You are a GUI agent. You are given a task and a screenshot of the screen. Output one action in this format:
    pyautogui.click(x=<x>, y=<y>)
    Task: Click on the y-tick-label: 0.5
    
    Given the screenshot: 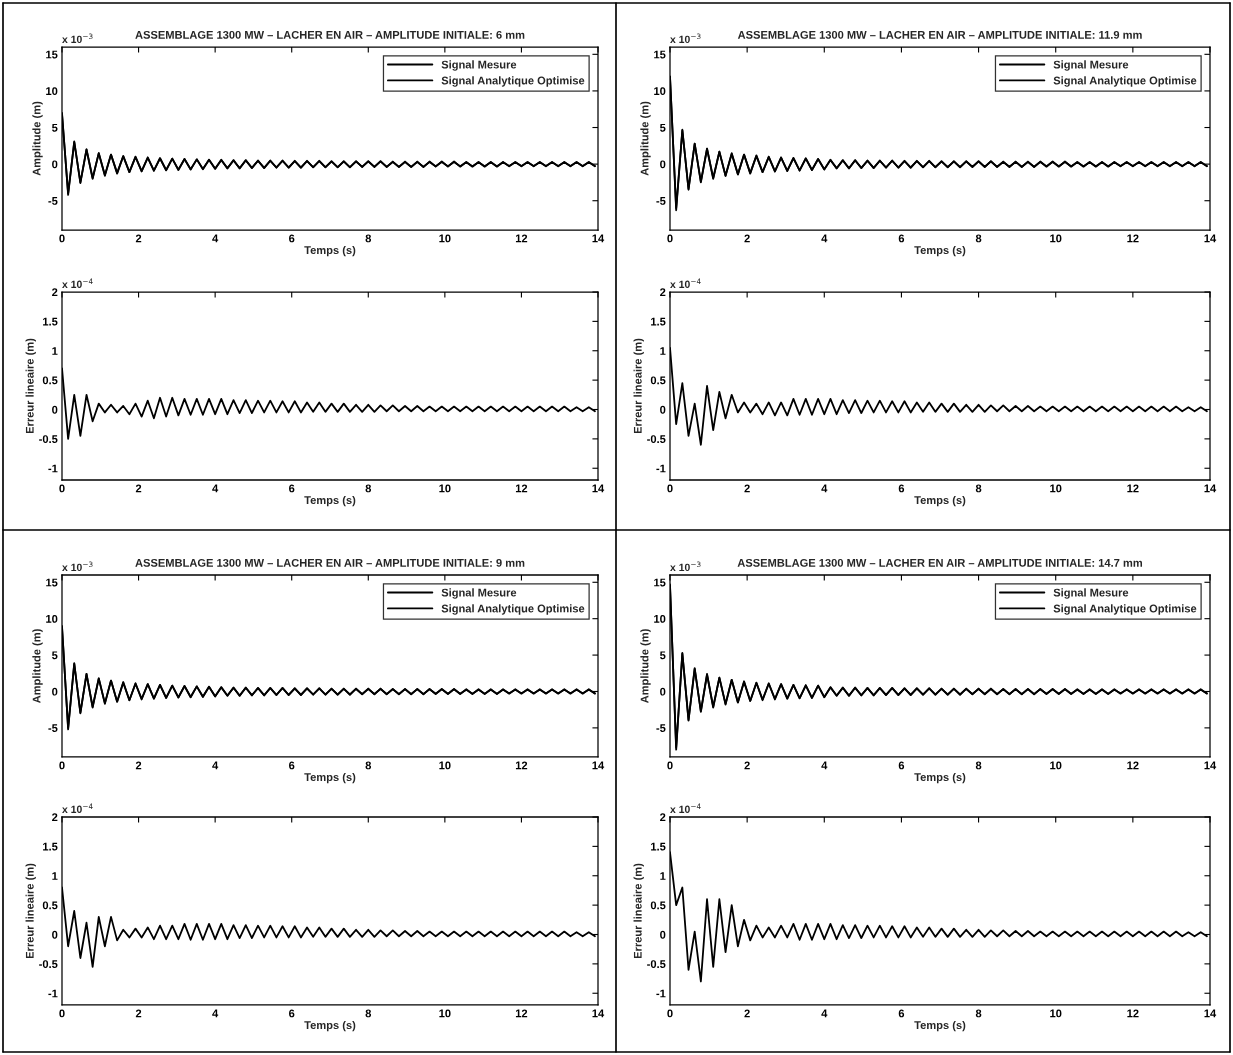 What is the action you would take?
    pyautogui.click(x=50, y=905)
    